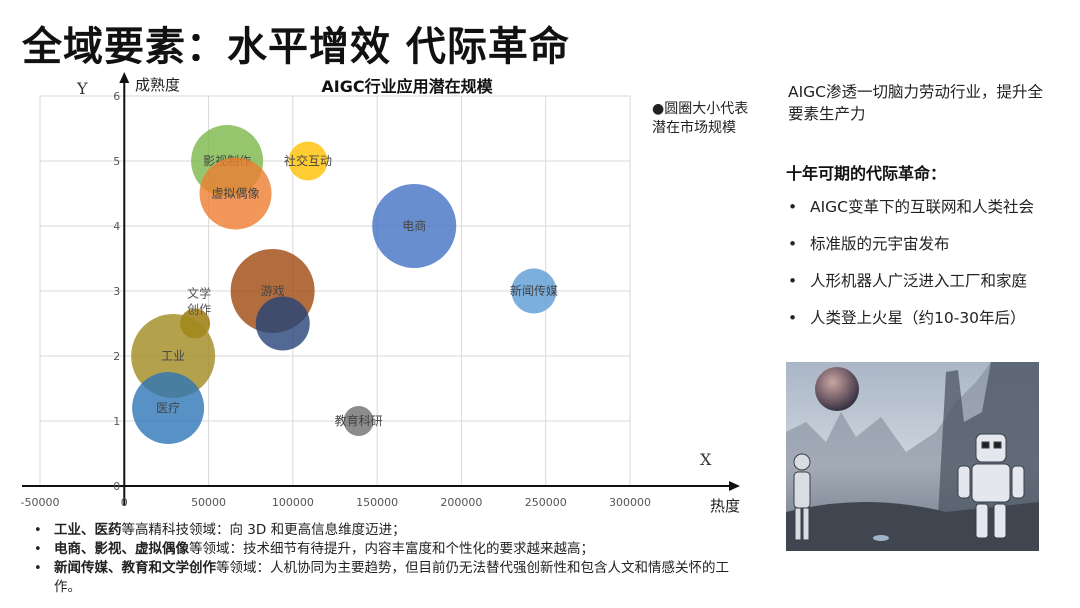 The width and height of the screenshot is (1080, 608). Describe the element at coordinates (931, 288) in the screenshot. I see `side-bullet-item: 人形机器人广泛进入工厂和家庭` at that location.